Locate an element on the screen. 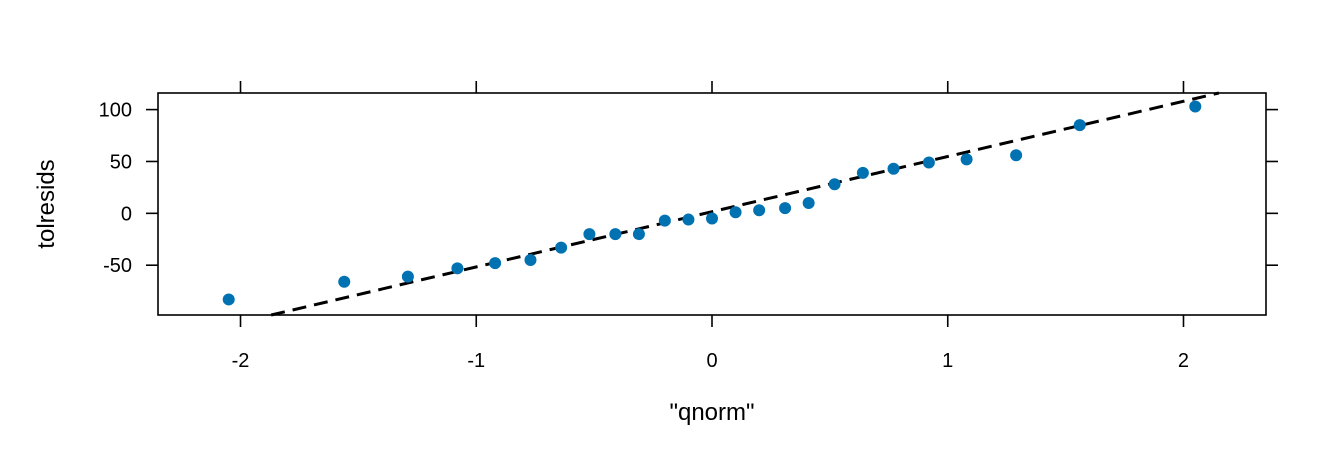 Image resolution: width=1344 pixels, height=470 pixels. x-axis-title: "qnorm" is located at coordinates (711, 412).